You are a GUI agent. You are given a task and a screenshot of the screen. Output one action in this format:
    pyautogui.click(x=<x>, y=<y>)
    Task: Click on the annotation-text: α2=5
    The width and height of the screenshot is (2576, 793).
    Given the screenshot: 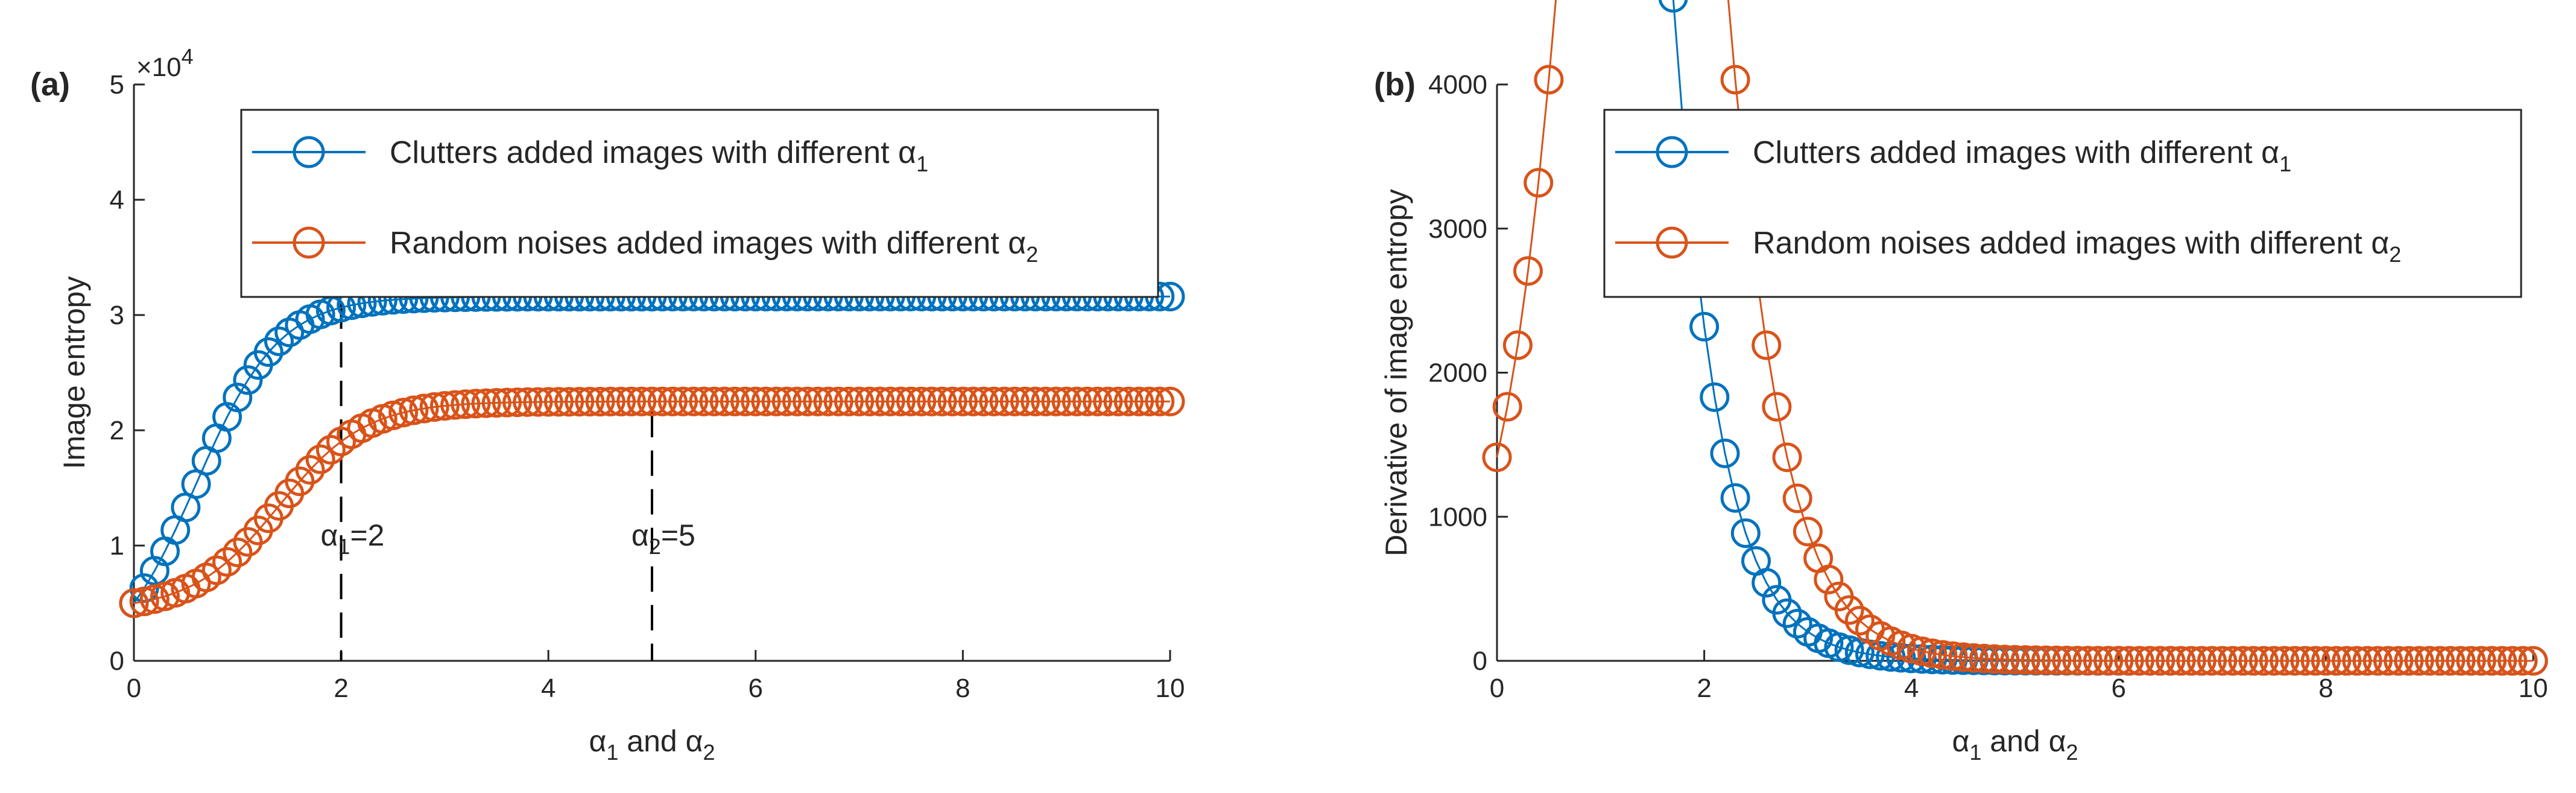 What is the action you would take?
    pyautogui.click(x=663, y=538)
    